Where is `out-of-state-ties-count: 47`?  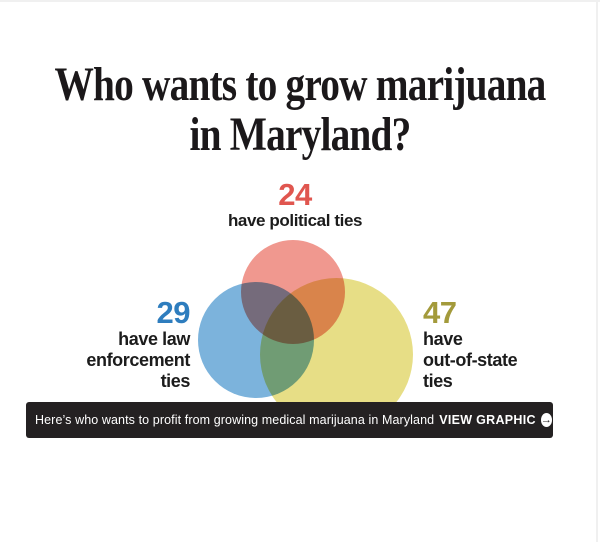 out-of-state-ties-count: 47 is located at coordinates (440, 312).